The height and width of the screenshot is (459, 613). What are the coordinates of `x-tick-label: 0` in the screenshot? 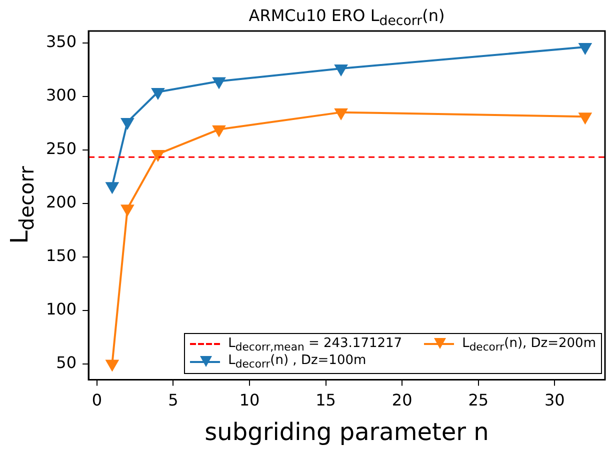 It's located at (97, 400).